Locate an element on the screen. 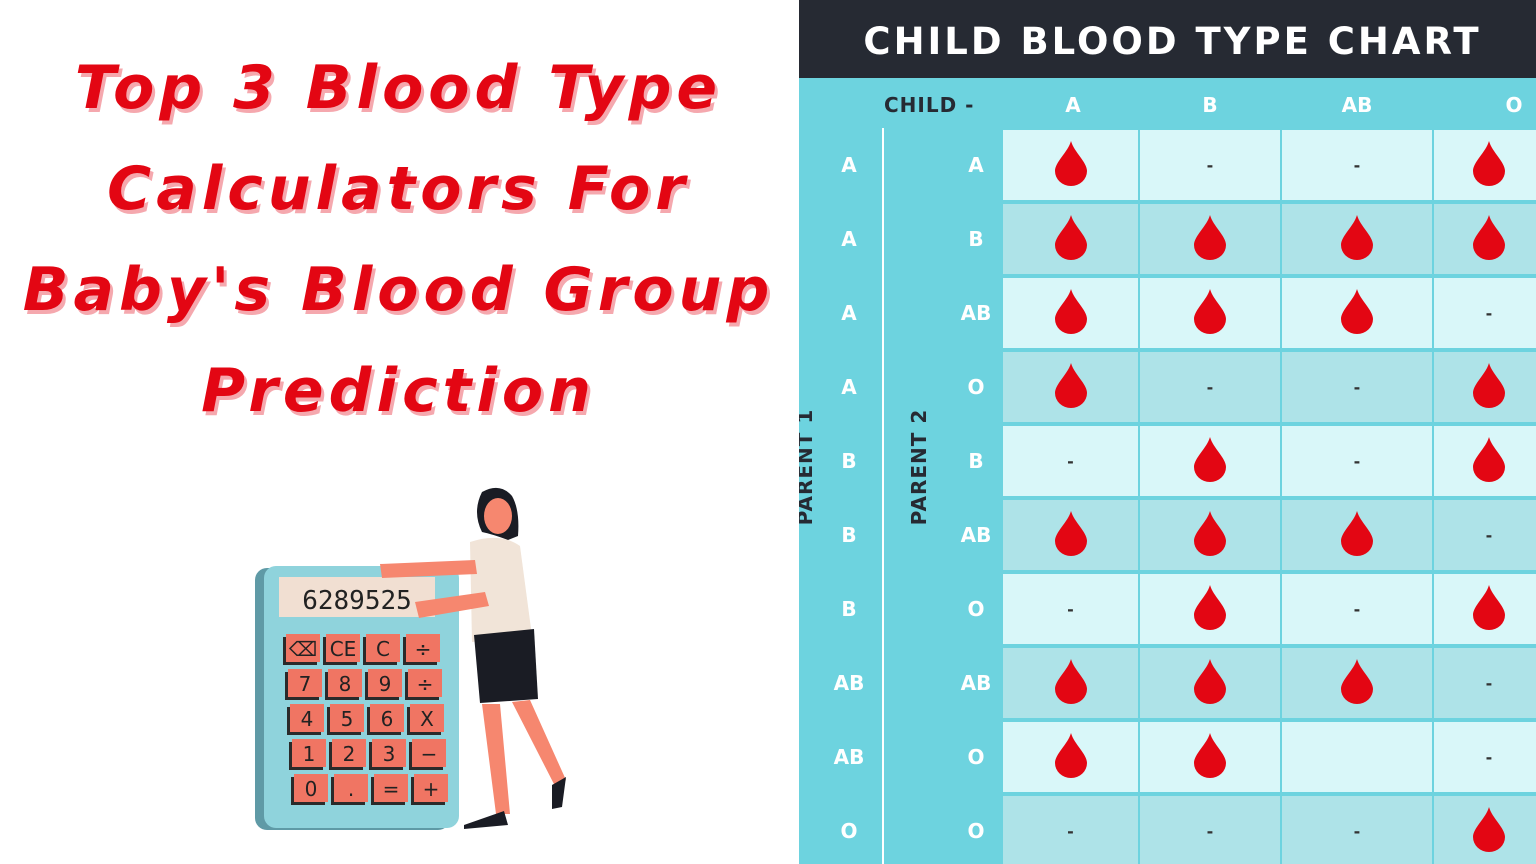 The width and height of the screenshot is (1536, 864). calculator-key: 1 is located at coordinates (307, 754).